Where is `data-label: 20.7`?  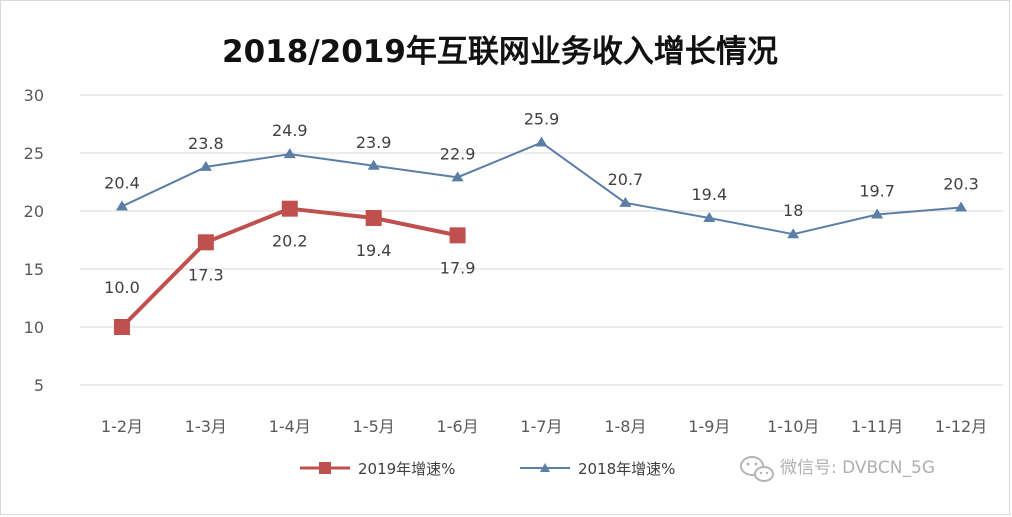 data-label: 20.7 is located at coordinates (626, 179).